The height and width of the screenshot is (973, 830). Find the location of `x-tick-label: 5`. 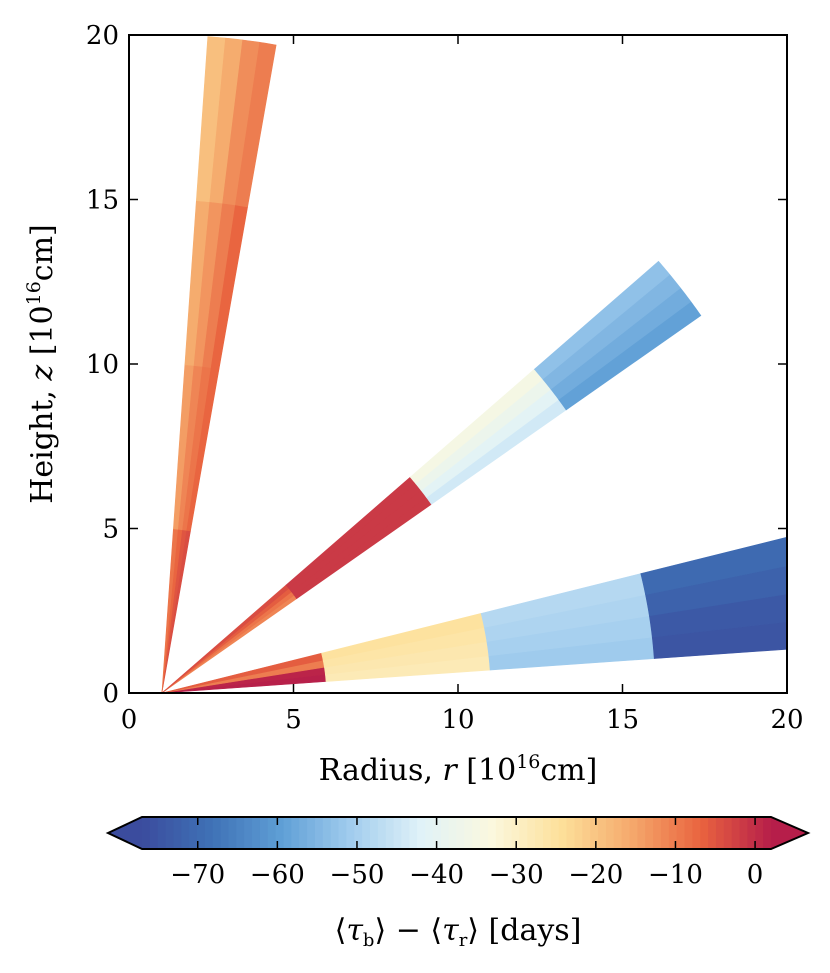

x-tick-label: 5 is located at coordinates (293, 720).